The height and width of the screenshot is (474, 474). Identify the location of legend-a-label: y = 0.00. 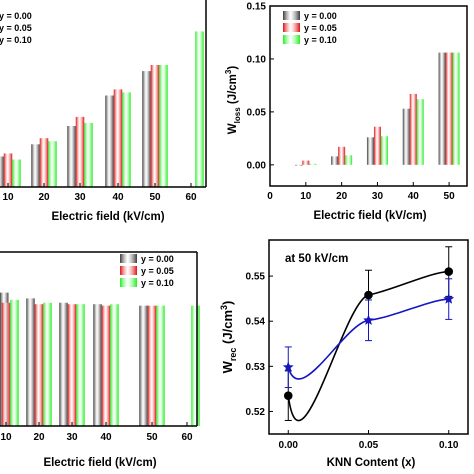
(16, 16).